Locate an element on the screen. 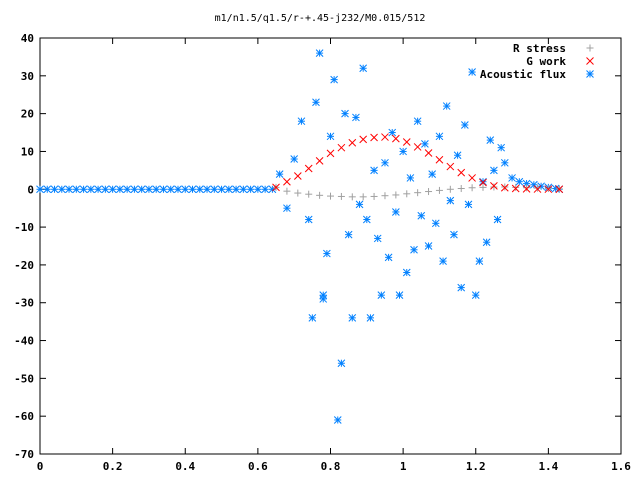 The height and width of the screenshot is (480, 640). y-tick-label: -10 is located at coordinates (24, 227).